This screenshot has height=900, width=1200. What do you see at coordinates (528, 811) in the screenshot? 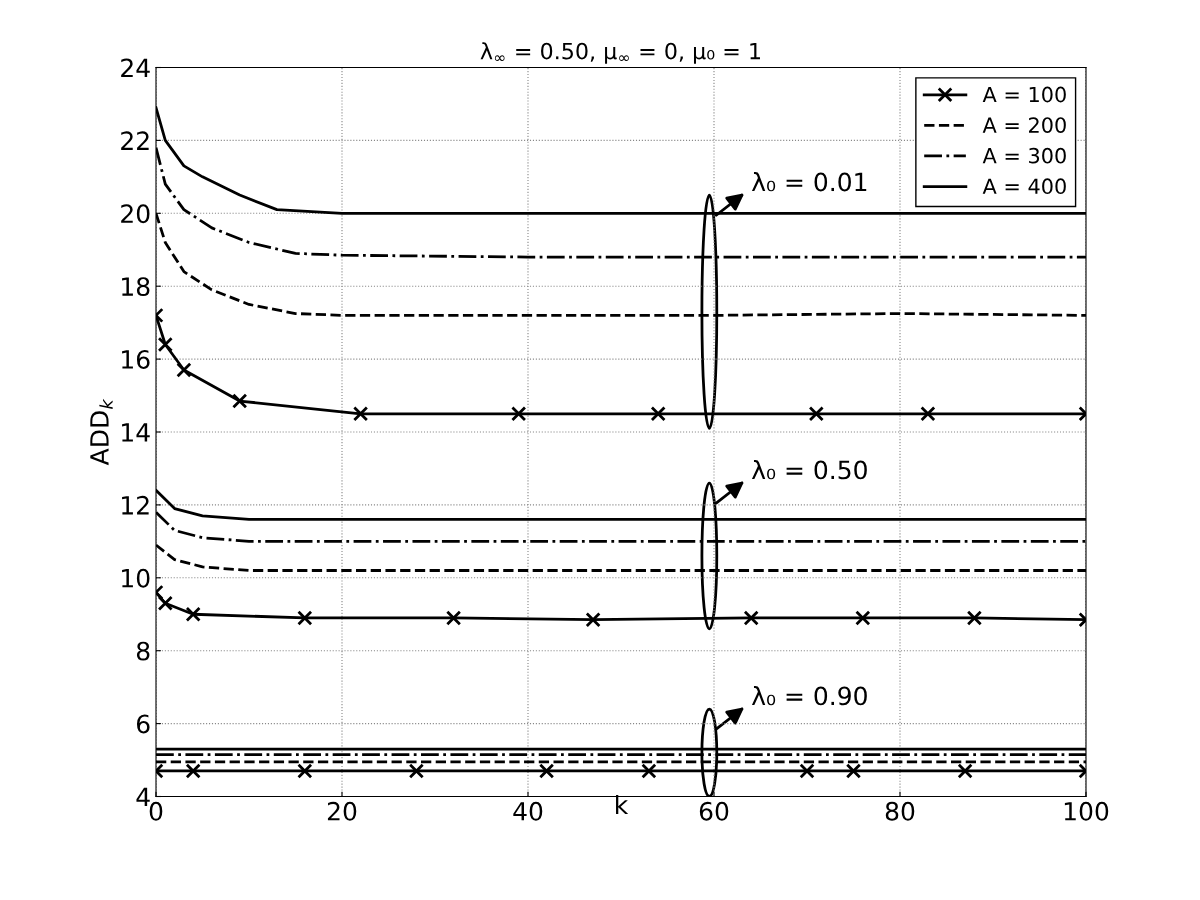
I see `x-tick-label: 40` at bounding box center [528, 811].